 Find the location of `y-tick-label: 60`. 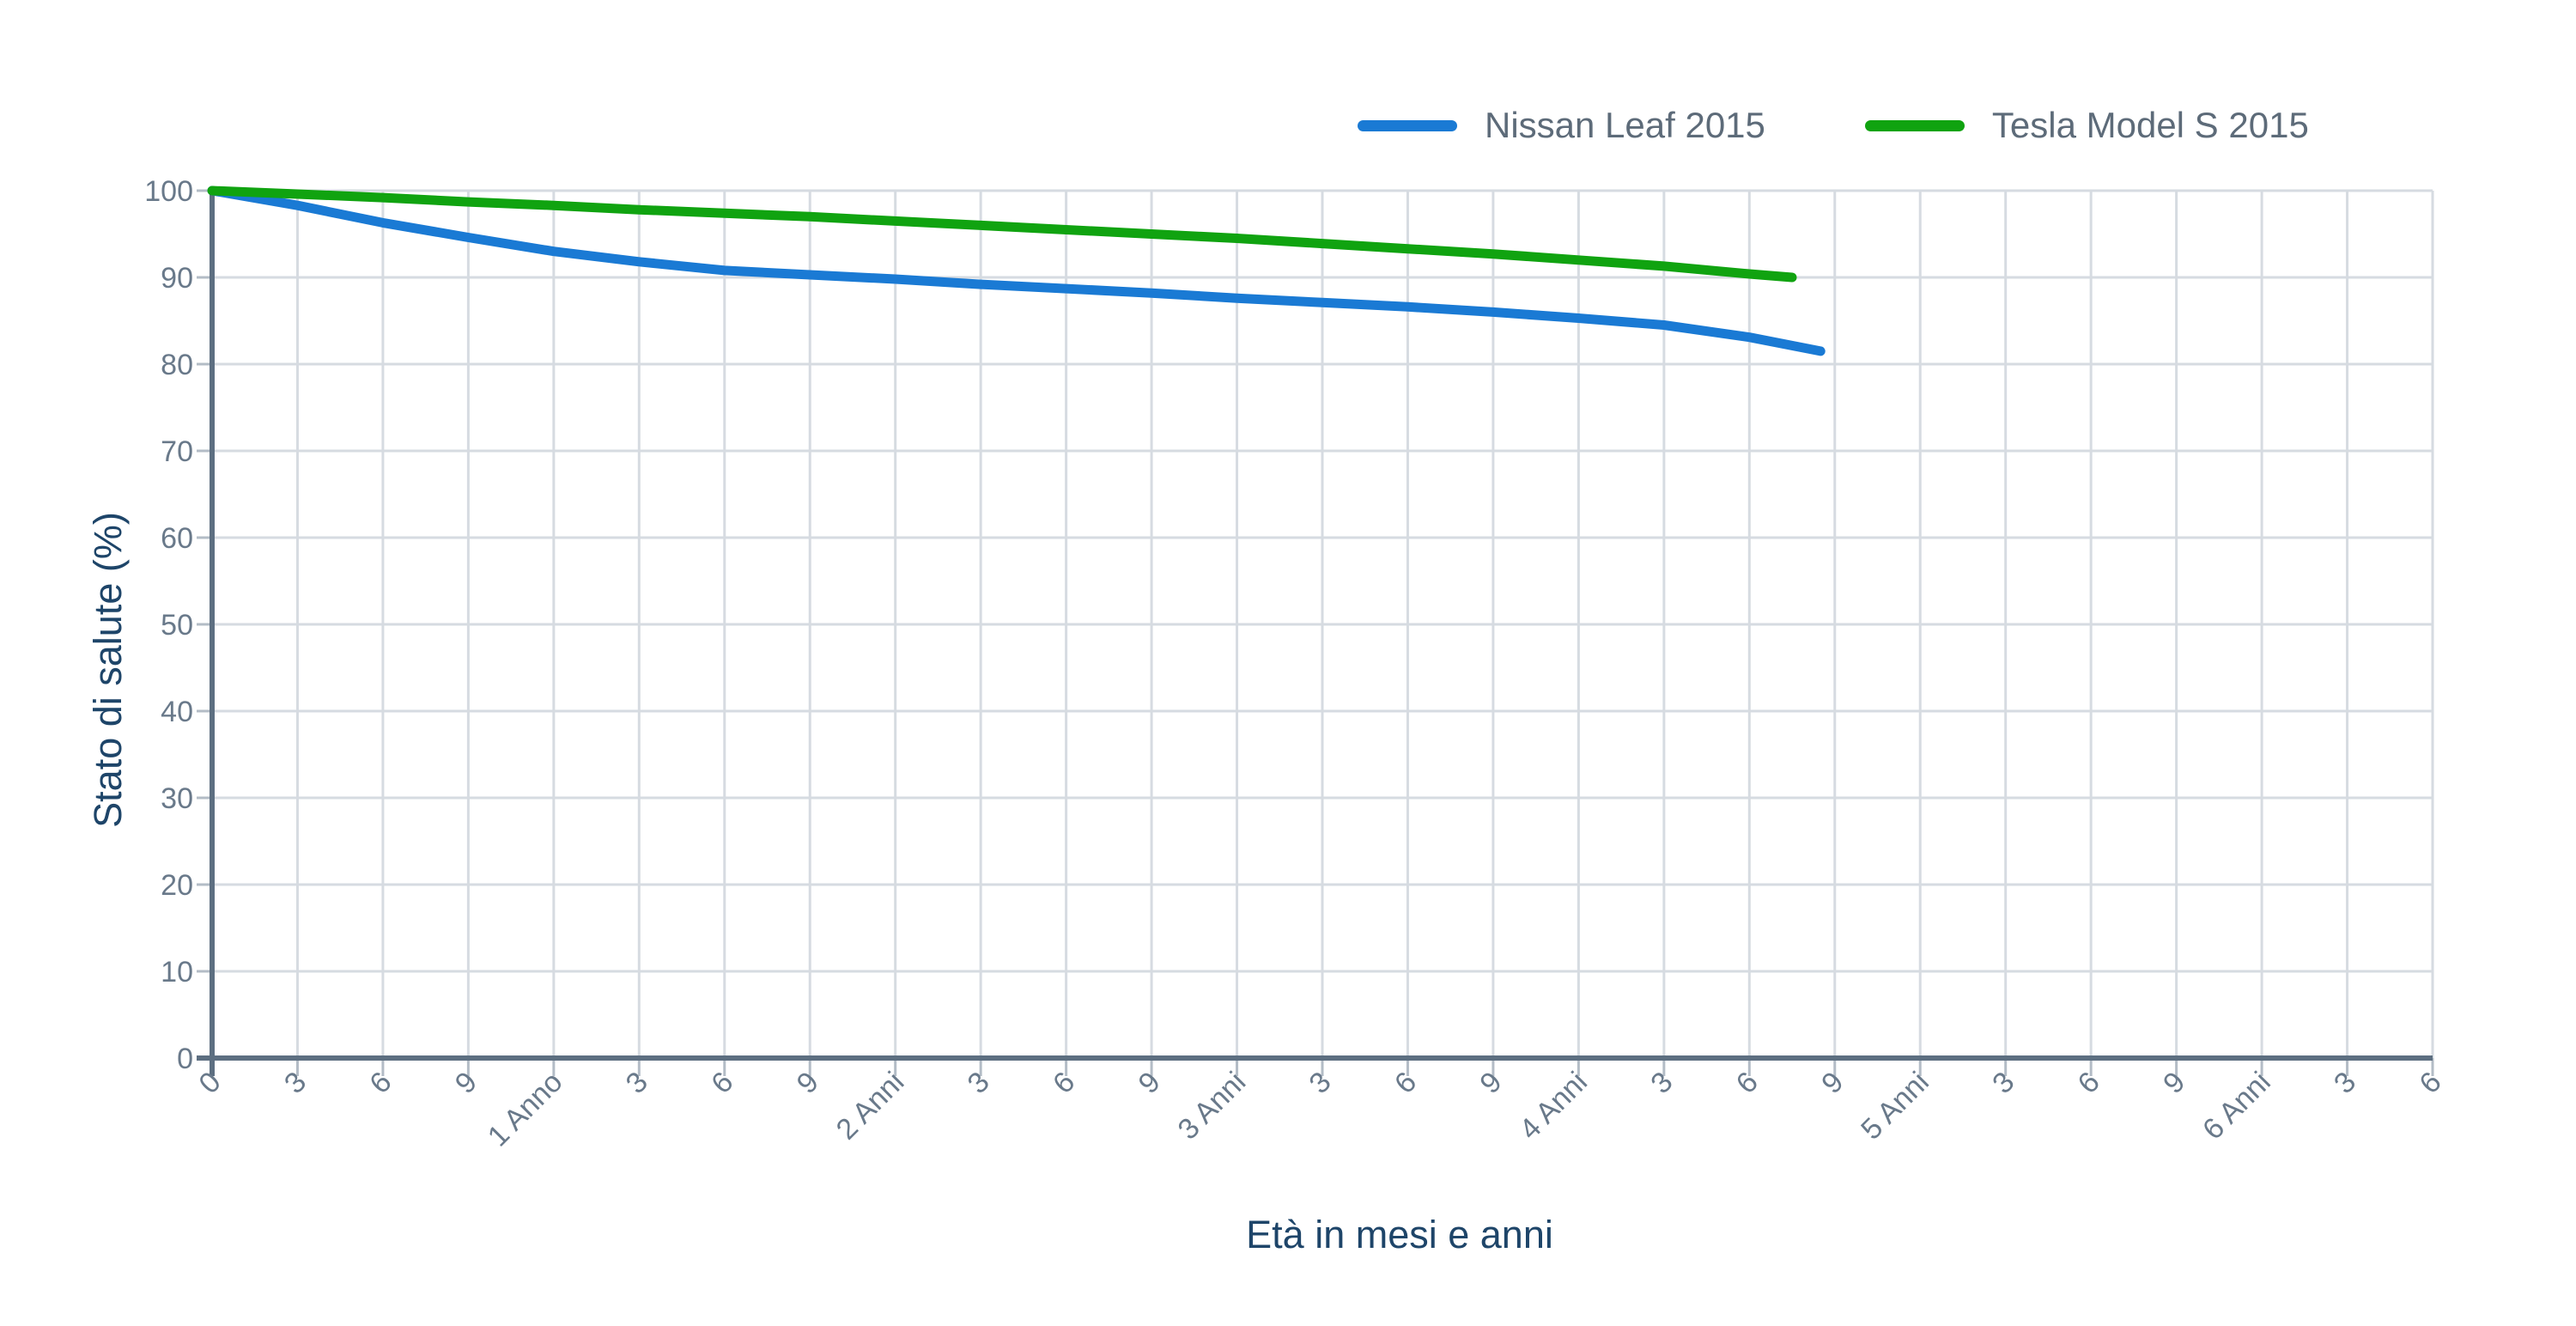

y-tick-label: 60 is located at coordinates (177, 539).